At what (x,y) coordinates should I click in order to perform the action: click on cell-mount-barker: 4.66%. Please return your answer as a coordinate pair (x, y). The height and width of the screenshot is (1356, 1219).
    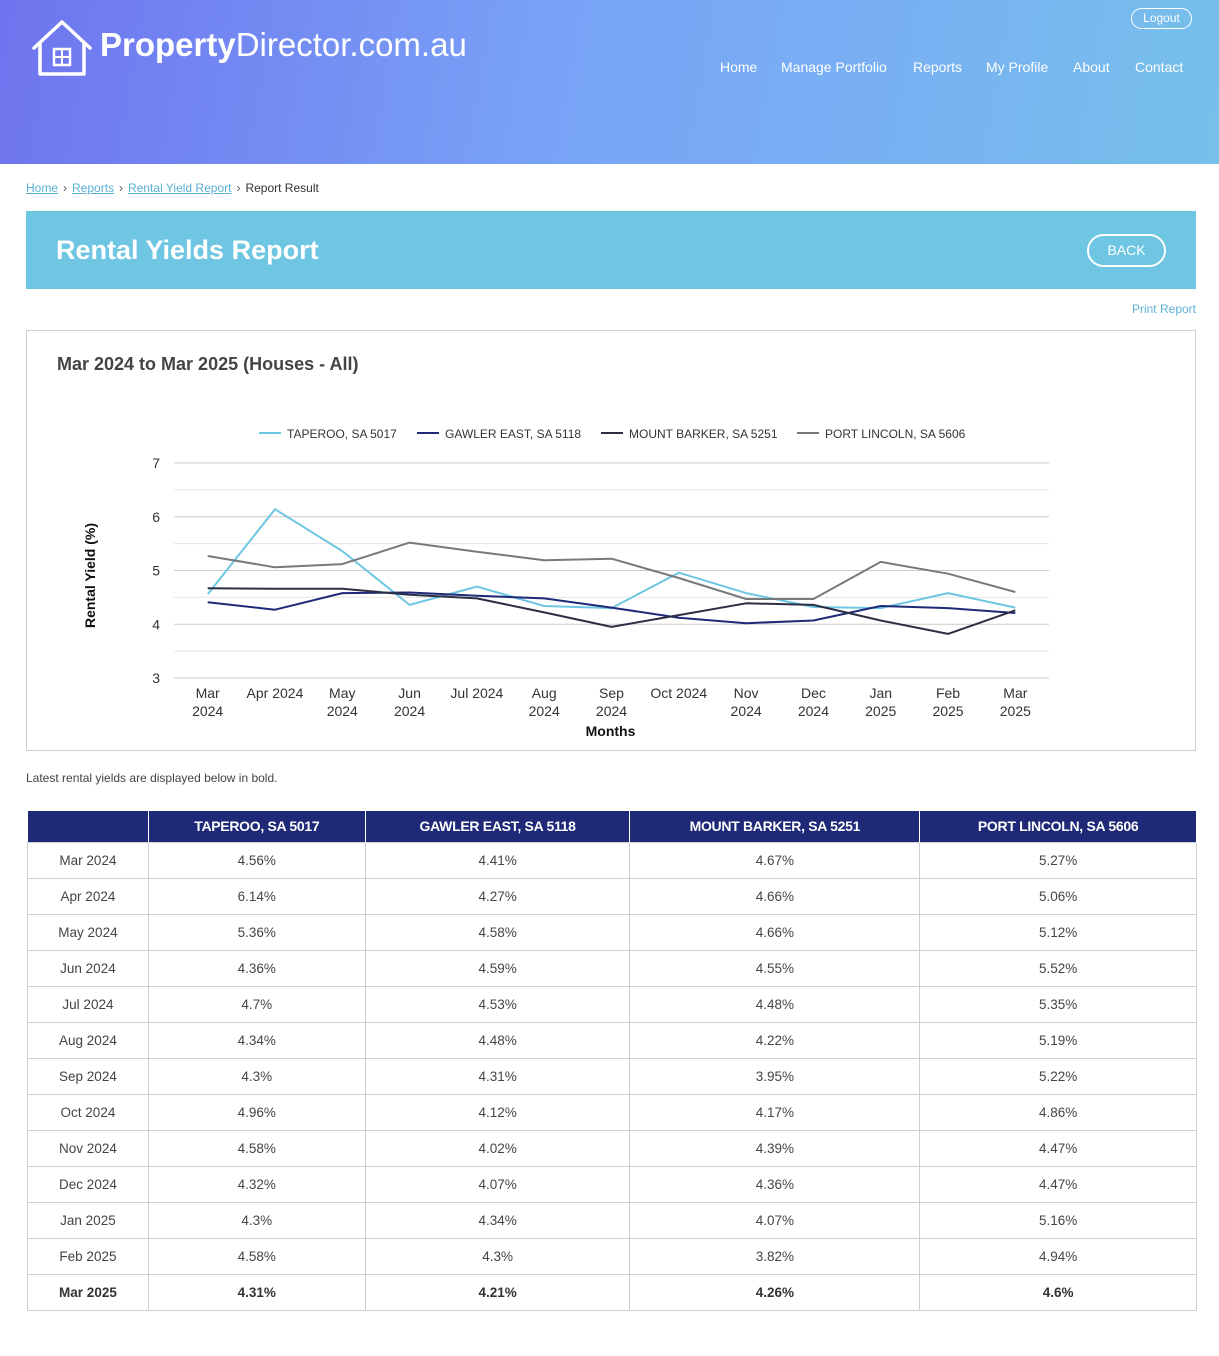
    Looking at the image, I should click on (775, 932).